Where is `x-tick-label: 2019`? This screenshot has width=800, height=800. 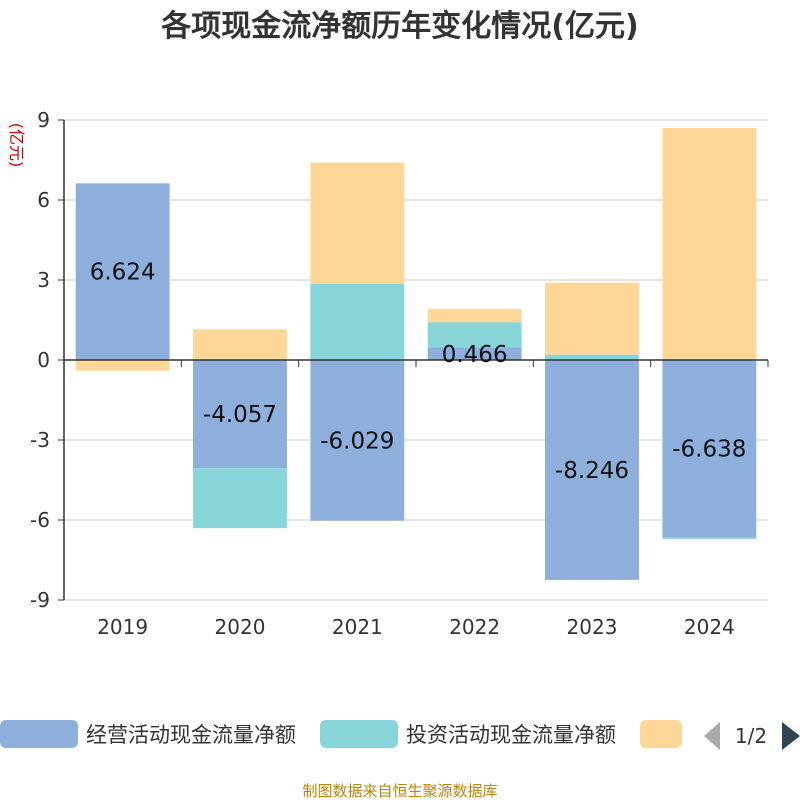
x-tick-label: 2019 is located at coordinates (122, 627).